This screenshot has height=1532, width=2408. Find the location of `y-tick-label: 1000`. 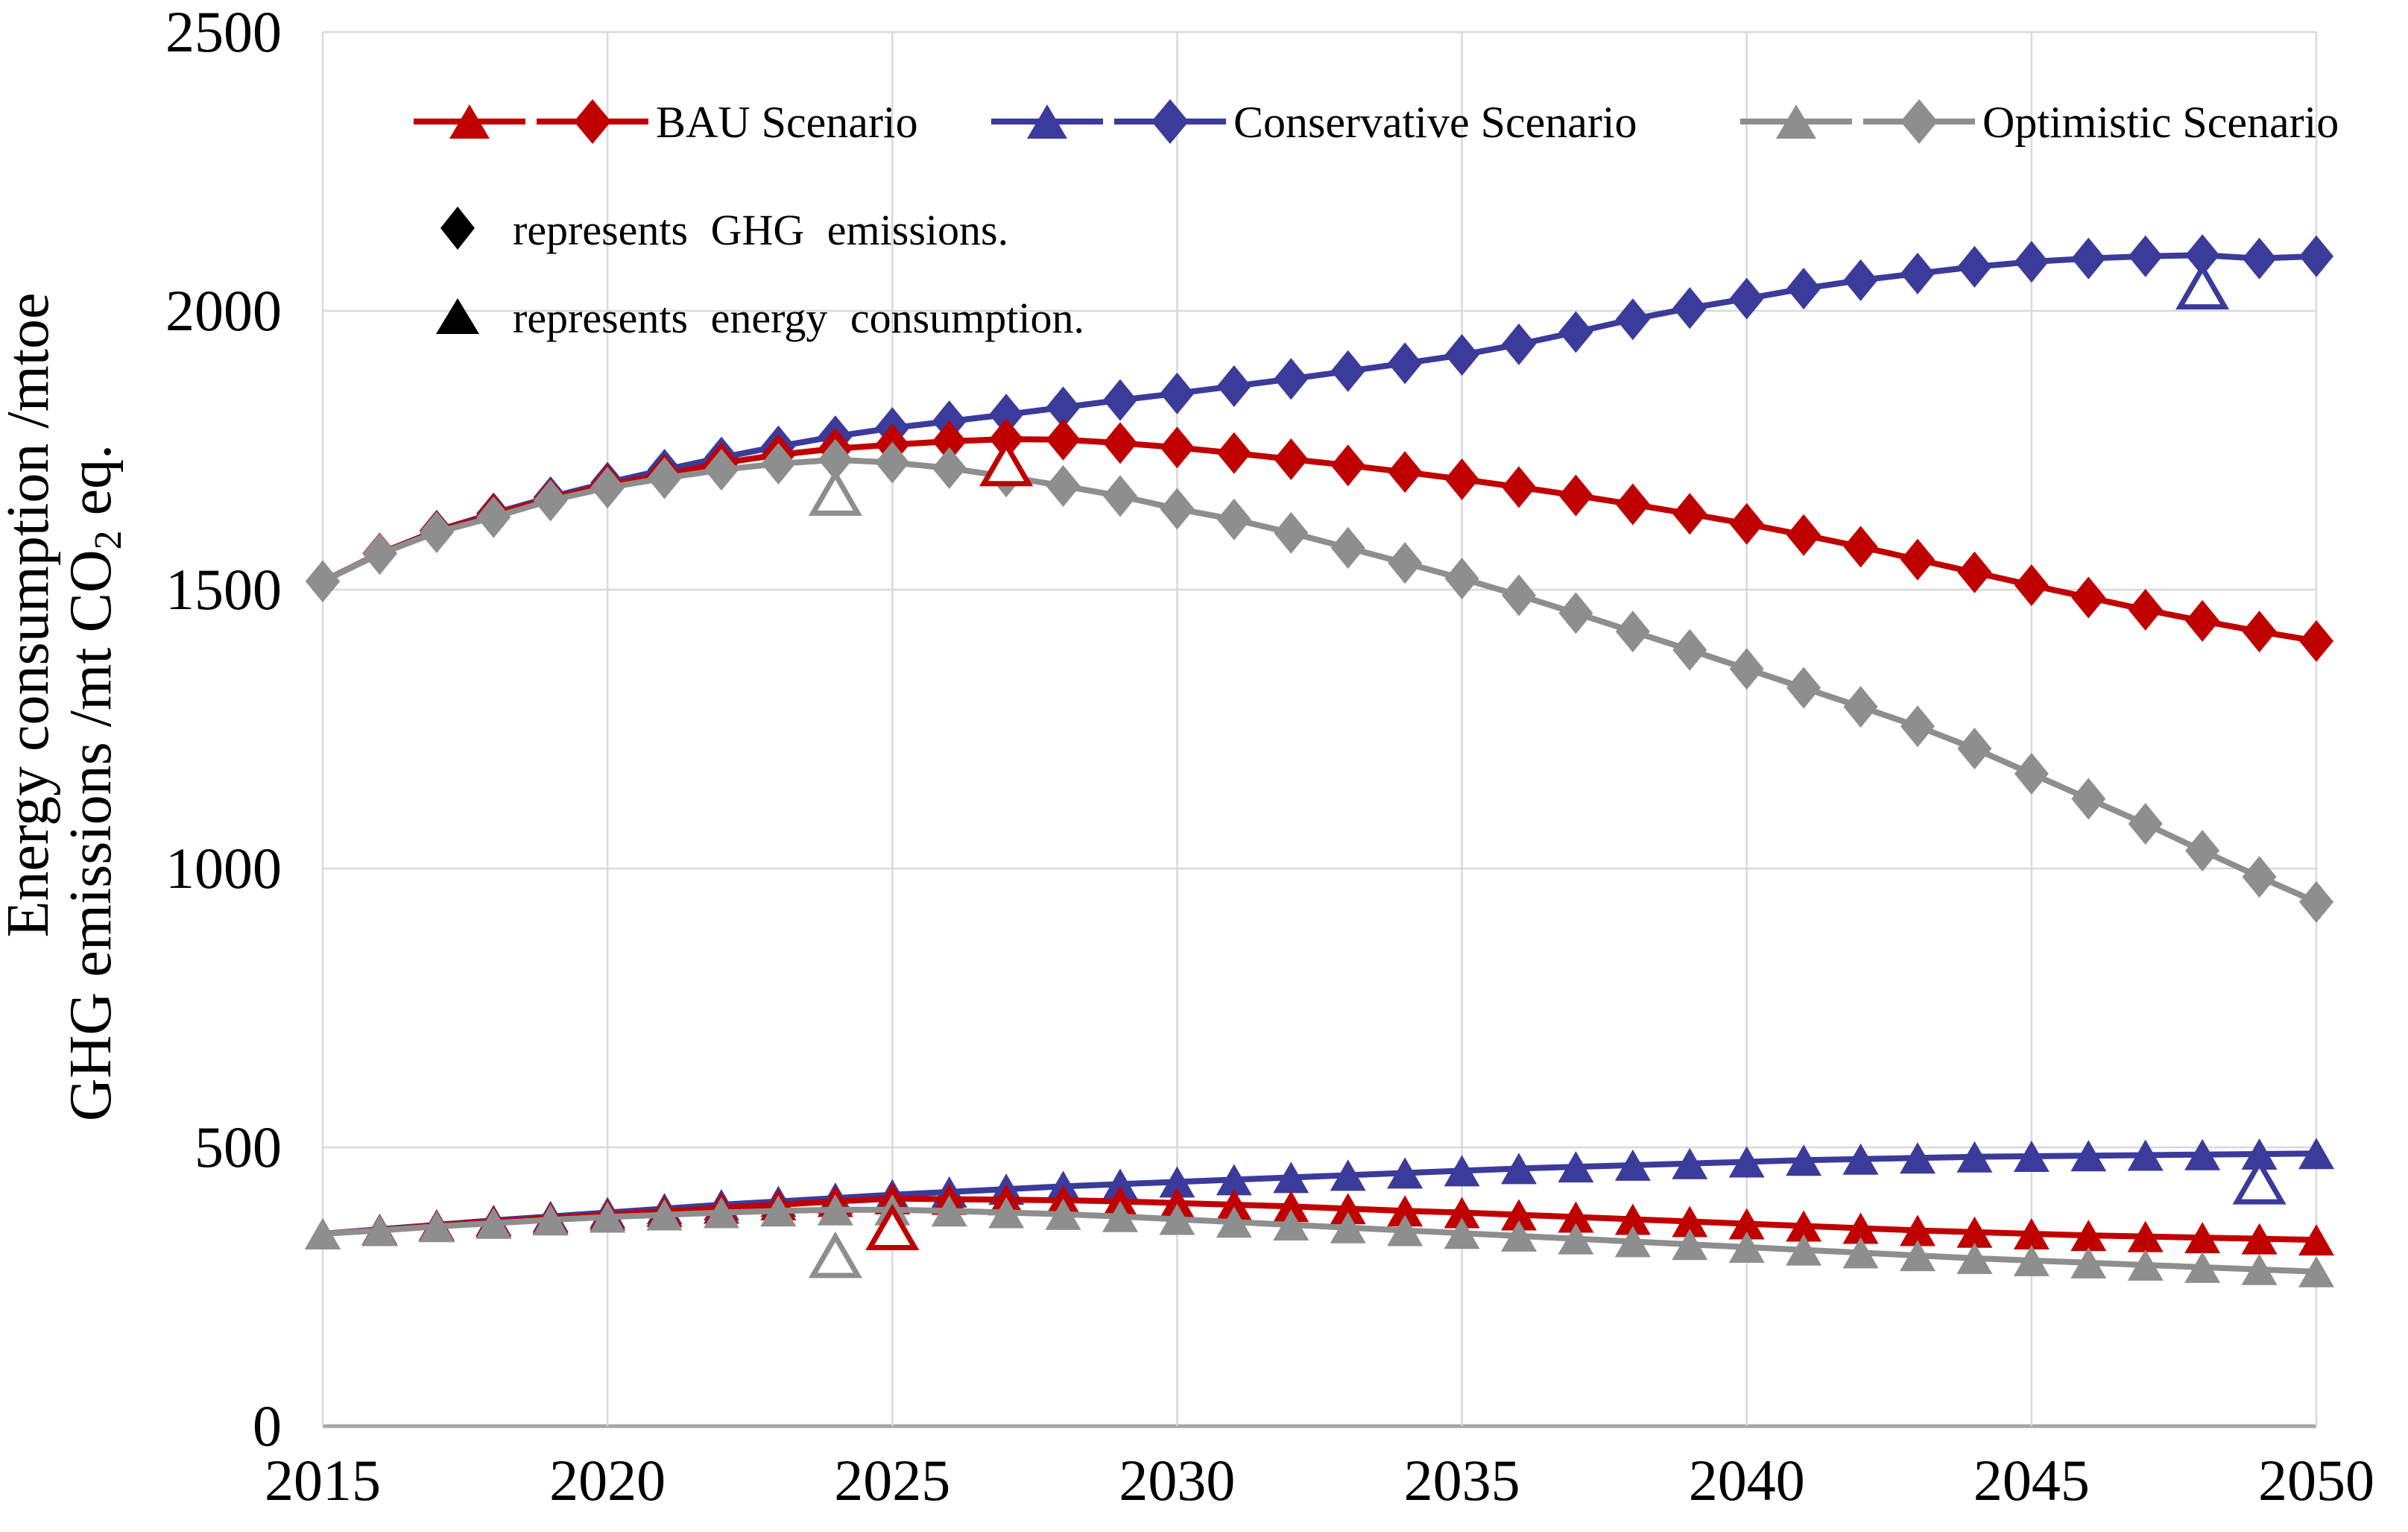

y-tick-label: 1000 is located at coordinates (223, 868).